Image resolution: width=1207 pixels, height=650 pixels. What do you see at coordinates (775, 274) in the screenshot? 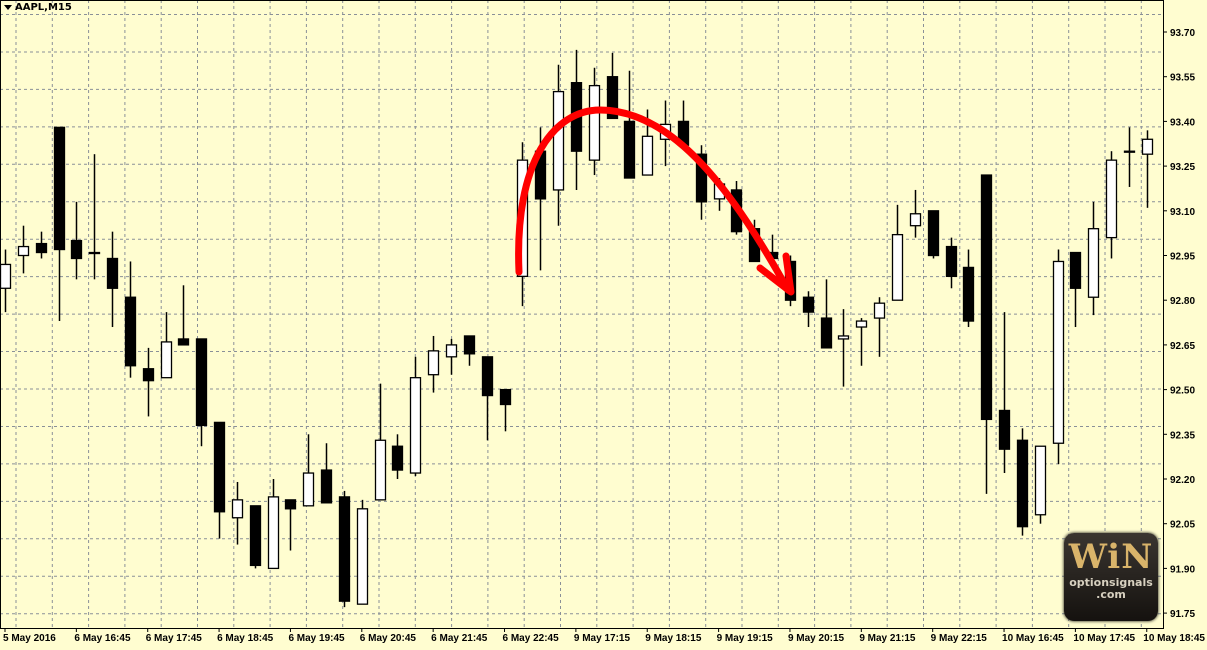
I see `trend-arrow-head` at bounding box center [775, 274].